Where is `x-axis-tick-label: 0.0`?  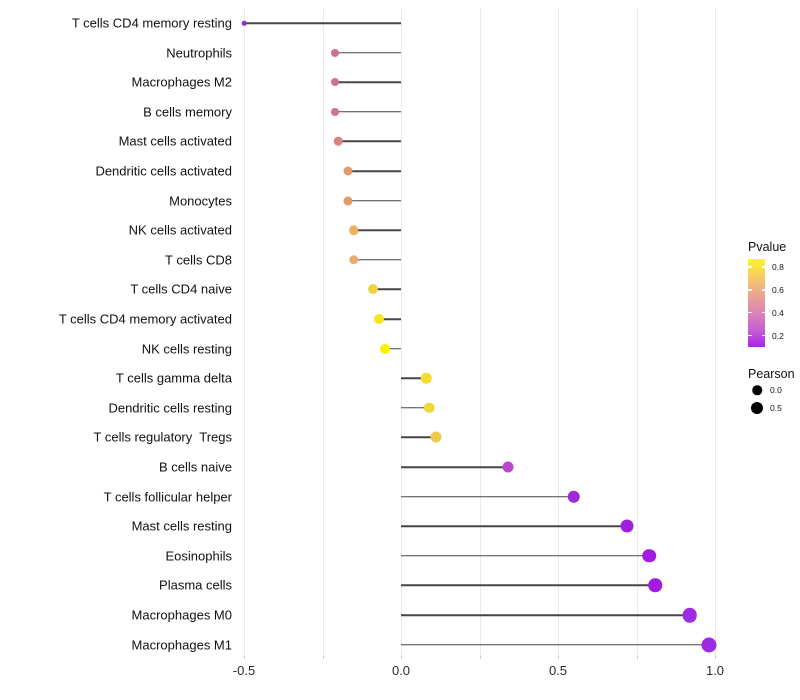 x-axis-tick-label: 0.0 is located at coordinates (401, 670).